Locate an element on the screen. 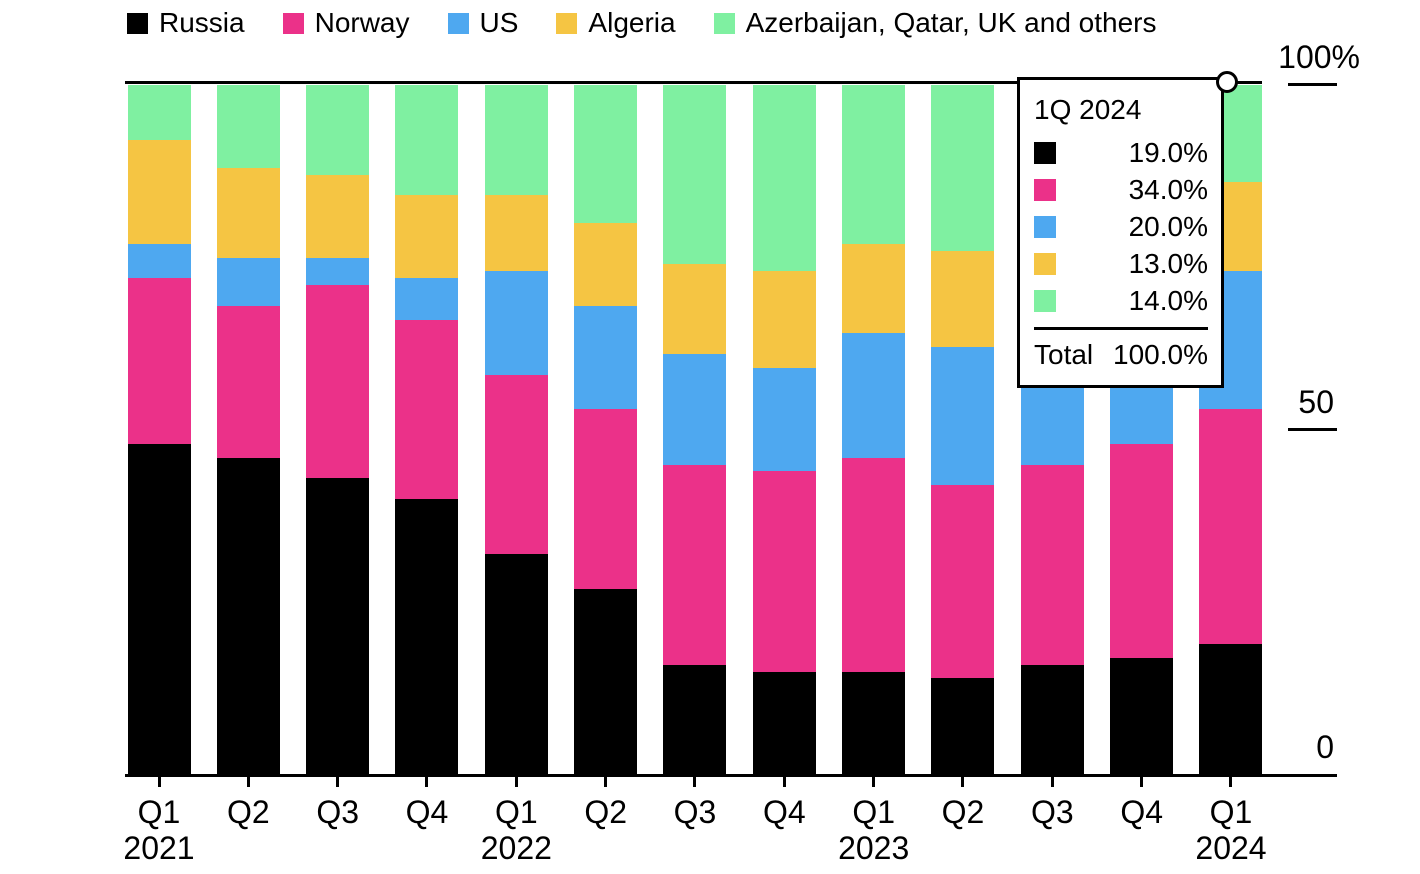 The width and height of the screenshot is (1420, 874). y-axis-label-0: 0 is located at coordinates (1325, 747).